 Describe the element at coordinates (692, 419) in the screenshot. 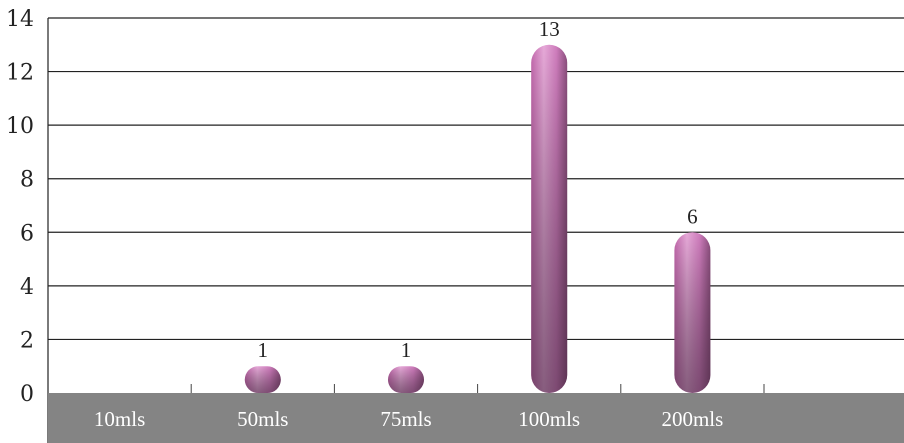

I see `category-label: 200mls` at that location.